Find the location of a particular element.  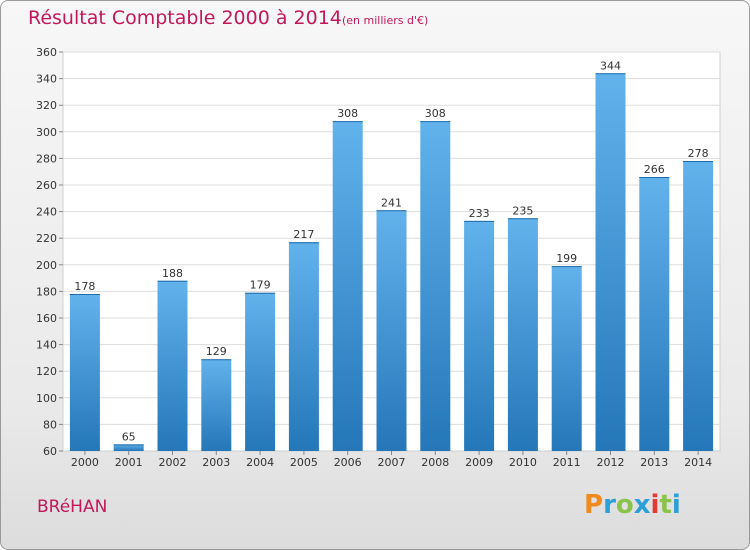

x-tick-label: 2014 is located at coordinates (698, 462).